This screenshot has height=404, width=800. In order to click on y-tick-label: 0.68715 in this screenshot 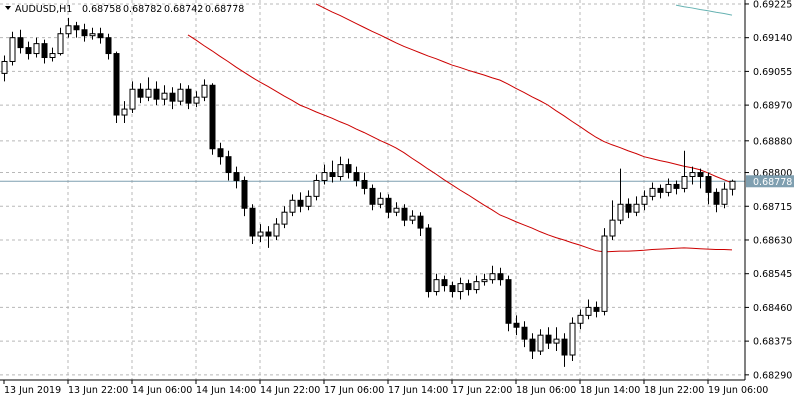, I will do `click(772, 207)`.